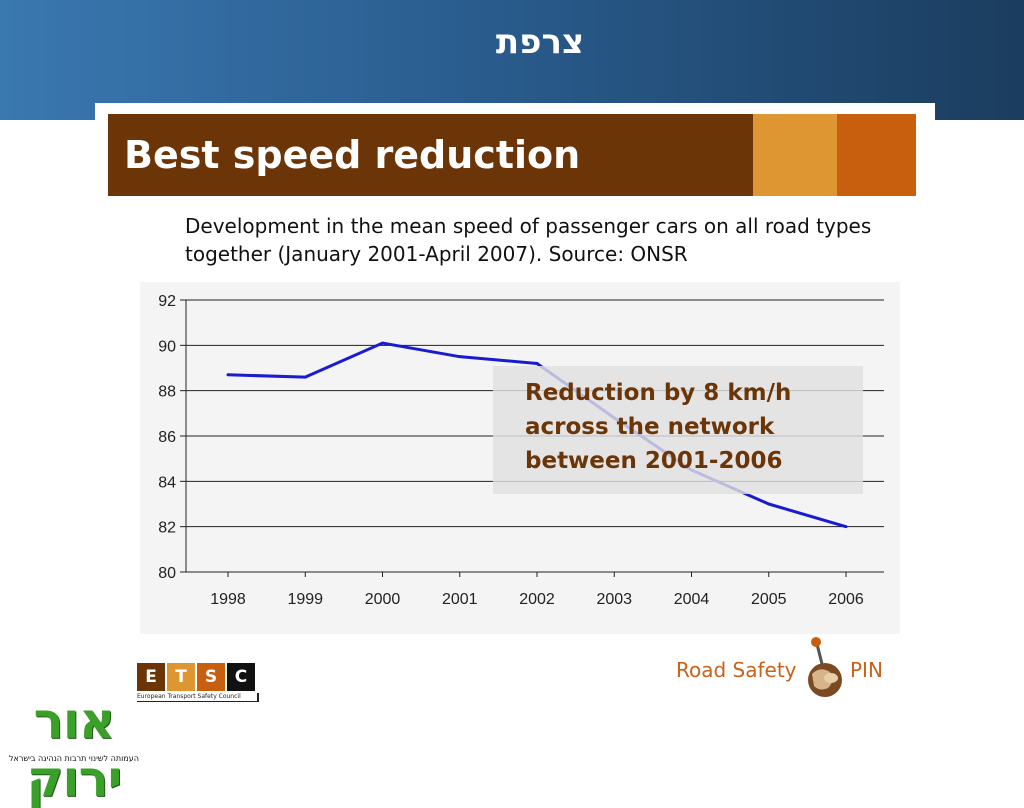  What do you see at coordinates (167, 573) in the screenshot?
I see `y-tick-label: 80` at bounding box center [167, 573].